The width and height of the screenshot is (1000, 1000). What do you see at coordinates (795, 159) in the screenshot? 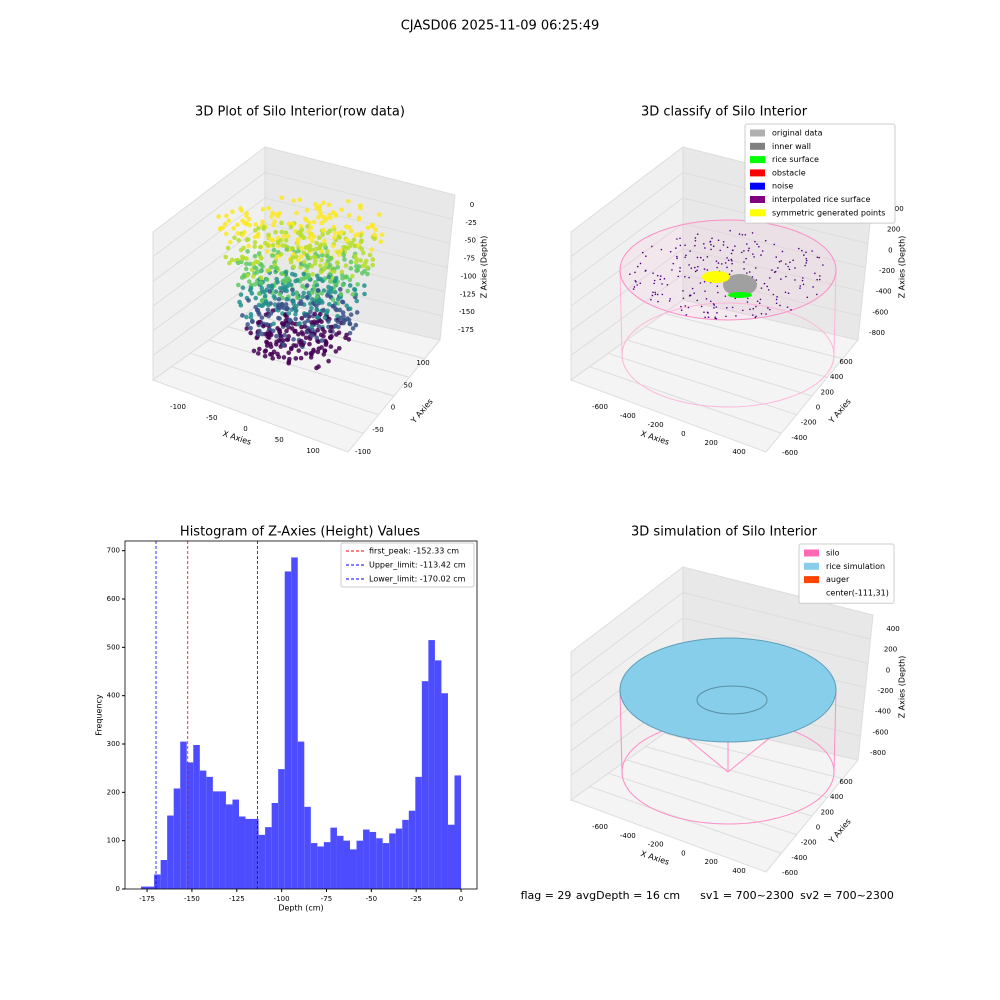
I see `legend-label: rice surface` at bounding box center [795, 159].